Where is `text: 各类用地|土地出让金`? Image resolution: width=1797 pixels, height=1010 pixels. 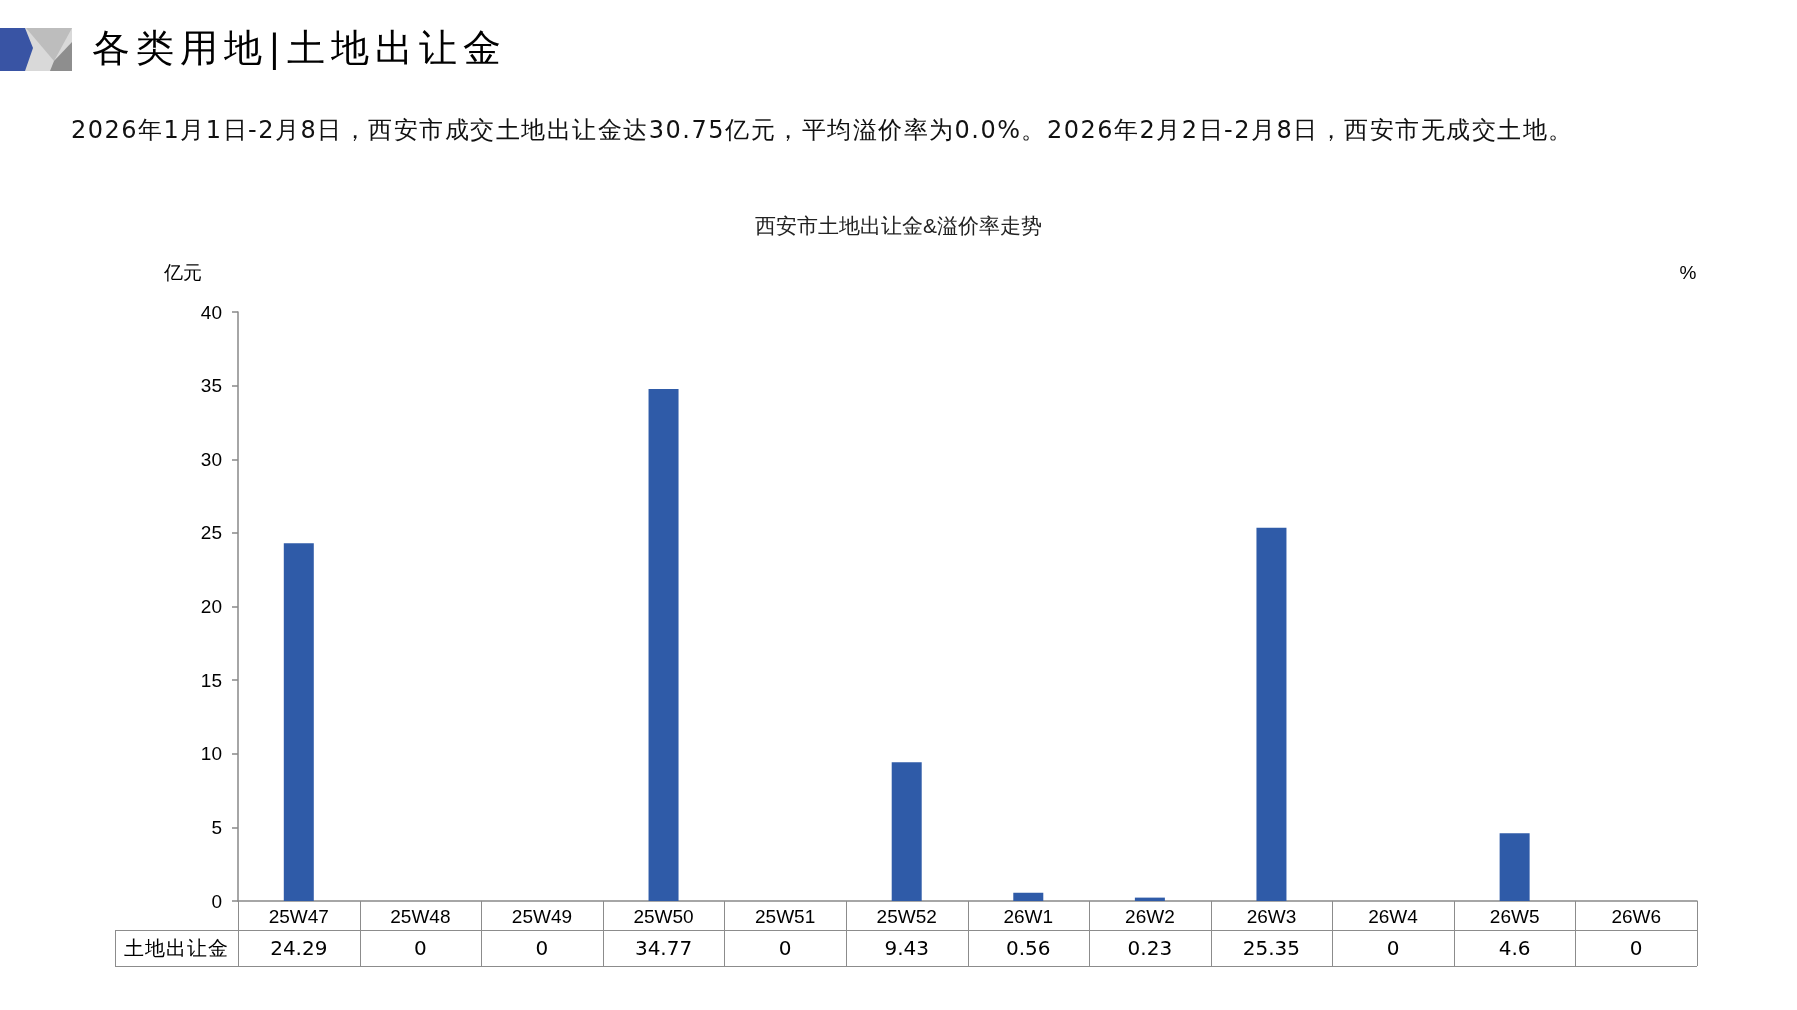
text: 各类用地|土地出让金 is located at coordinates (299, 48).